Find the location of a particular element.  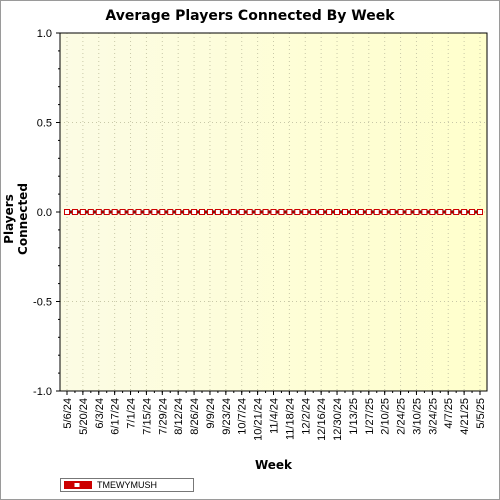

legend-swatch-marker is located at coordinates (77, 485).